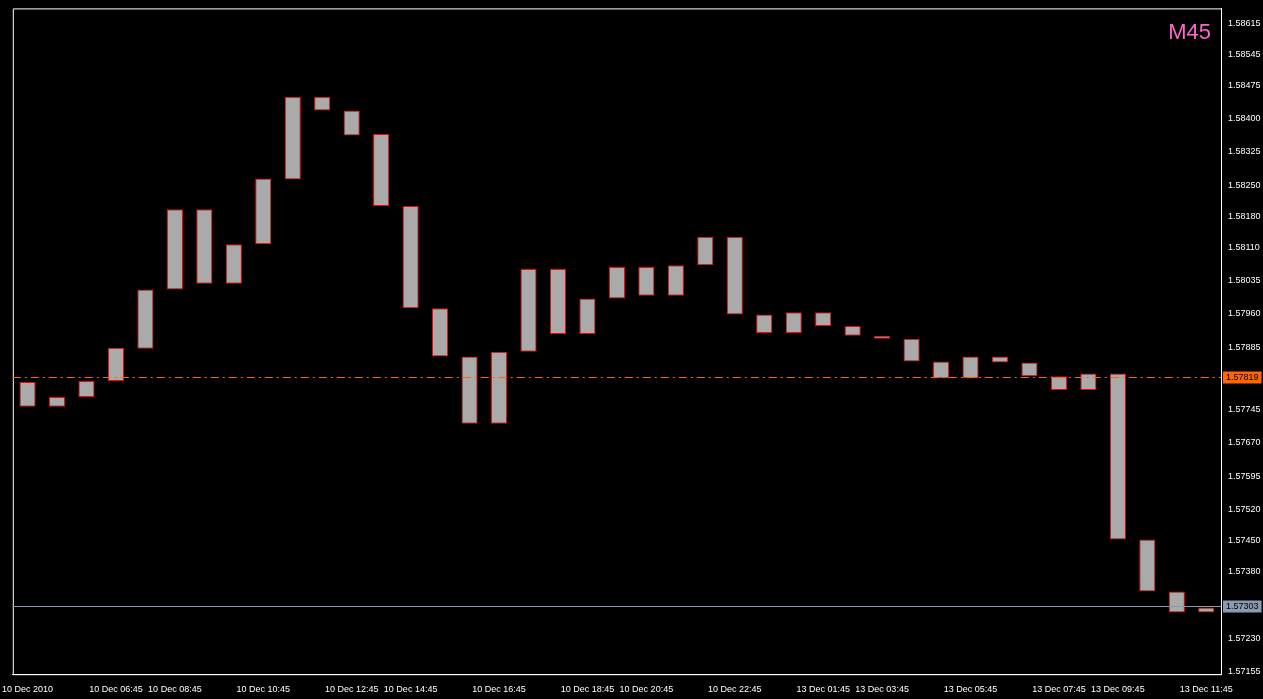 The image size is (1263, 699). I want to click on x-tick-label: 13 Dec 07:45, so click(1059, 689).